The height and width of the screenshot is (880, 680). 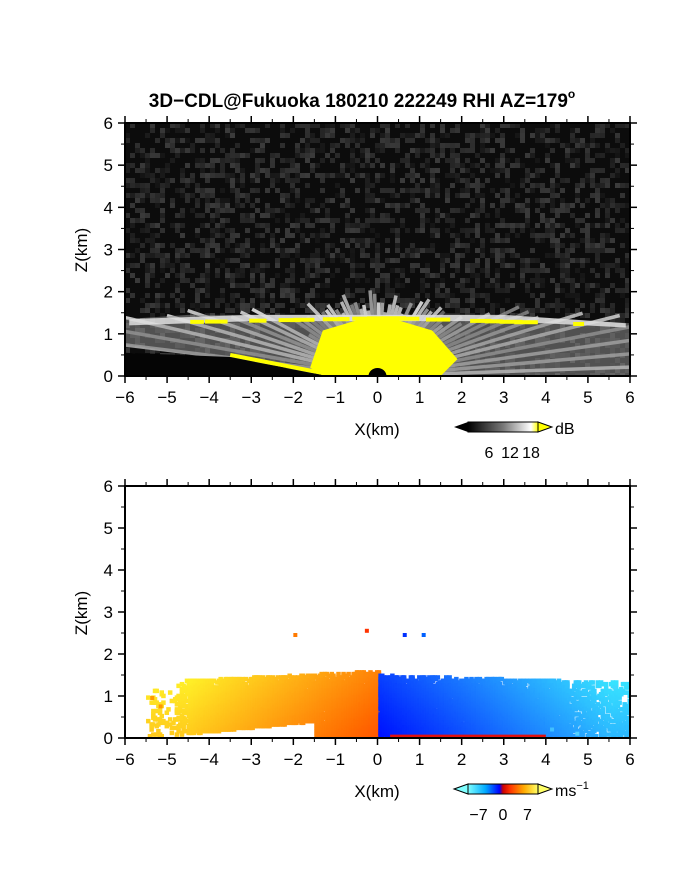 I want to click on backscatter-saturated-edge, so click(x=280, y=364).